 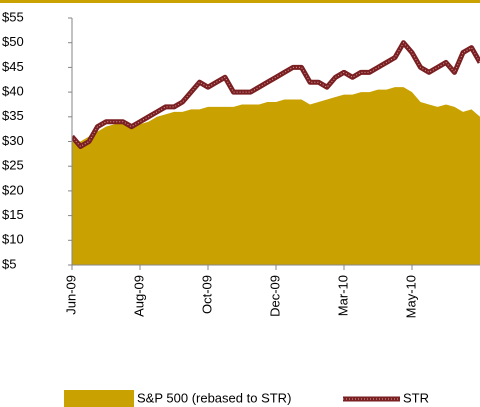 I want to click on y-tick-label: $40, so click(x=13, y=91).